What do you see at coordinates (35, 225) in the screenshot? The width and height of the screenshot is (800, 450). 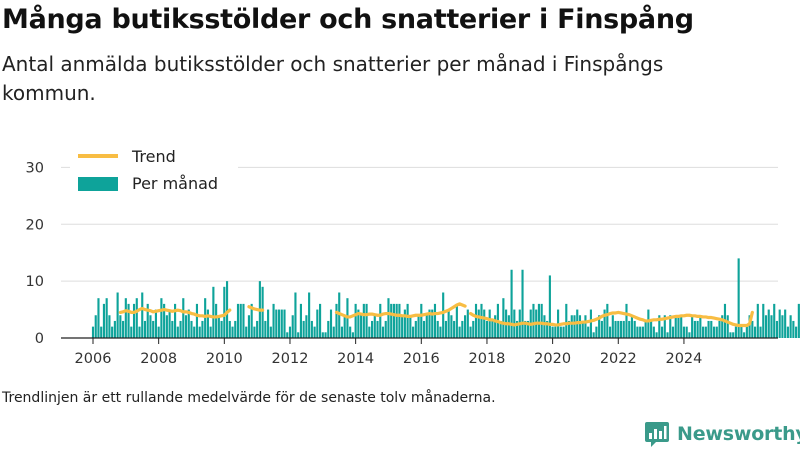 I see `y-tick-label: 20` at bounding box center [35, 225].